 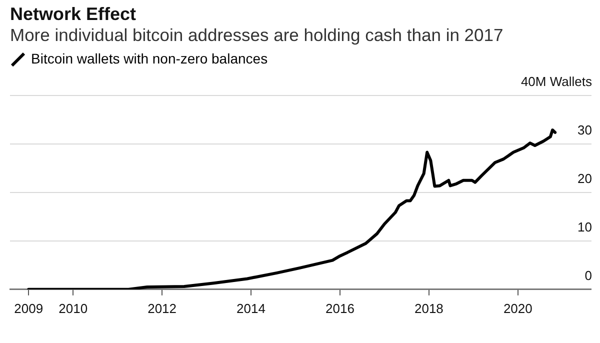 What do you see at coordinates (588, 275) in the screenshot?
I see `y-tick-label: 0` at bounding box center [588, 275].